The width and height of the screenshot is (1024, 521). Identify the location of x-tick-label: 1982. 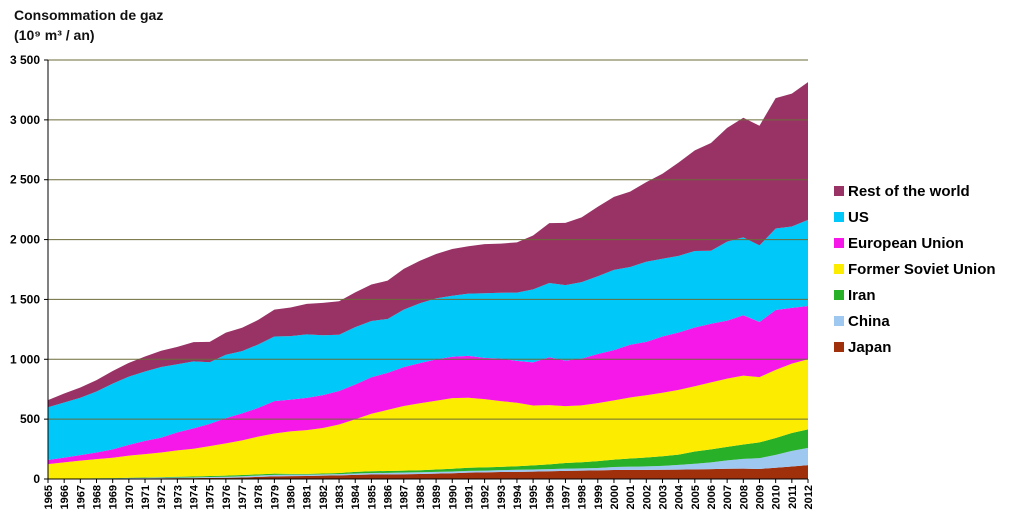
(324, 497).